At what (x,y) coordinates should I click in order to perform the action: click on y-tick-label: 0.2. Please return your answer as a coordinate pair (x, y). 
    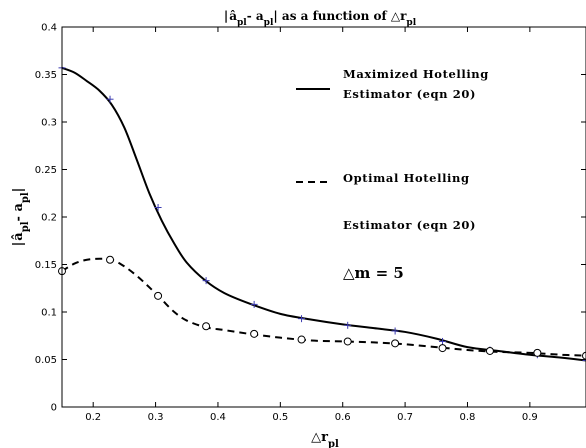
    Looking at the image, I should click on (49, 218).